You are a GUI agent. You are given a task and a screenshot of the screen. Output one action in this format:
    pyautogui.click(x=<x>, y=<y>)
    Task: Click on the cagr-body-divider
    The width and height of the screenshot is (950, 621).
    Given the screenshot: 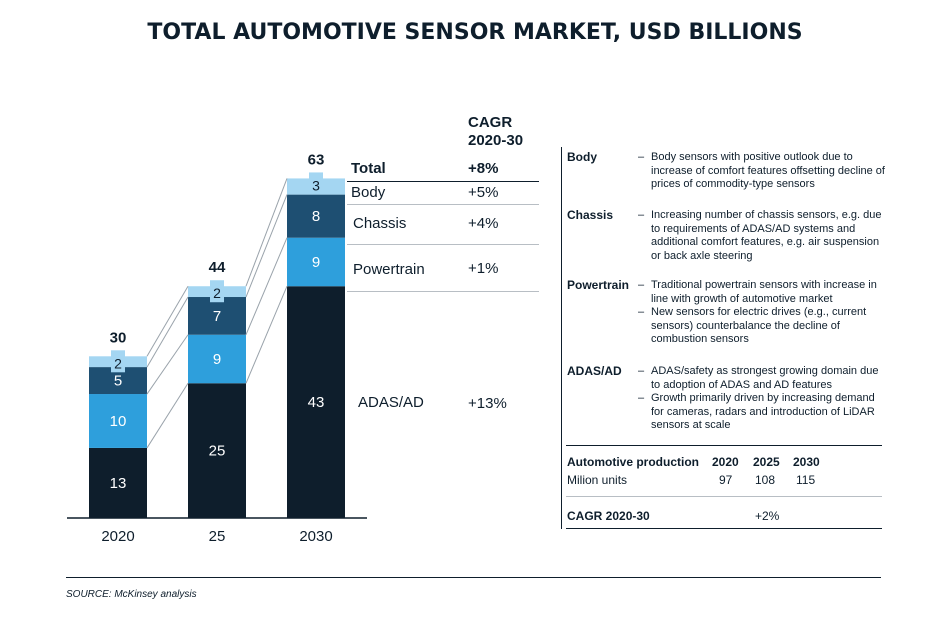 What is the action you would take?
    pyautogui.click(x=443, y=204)
    